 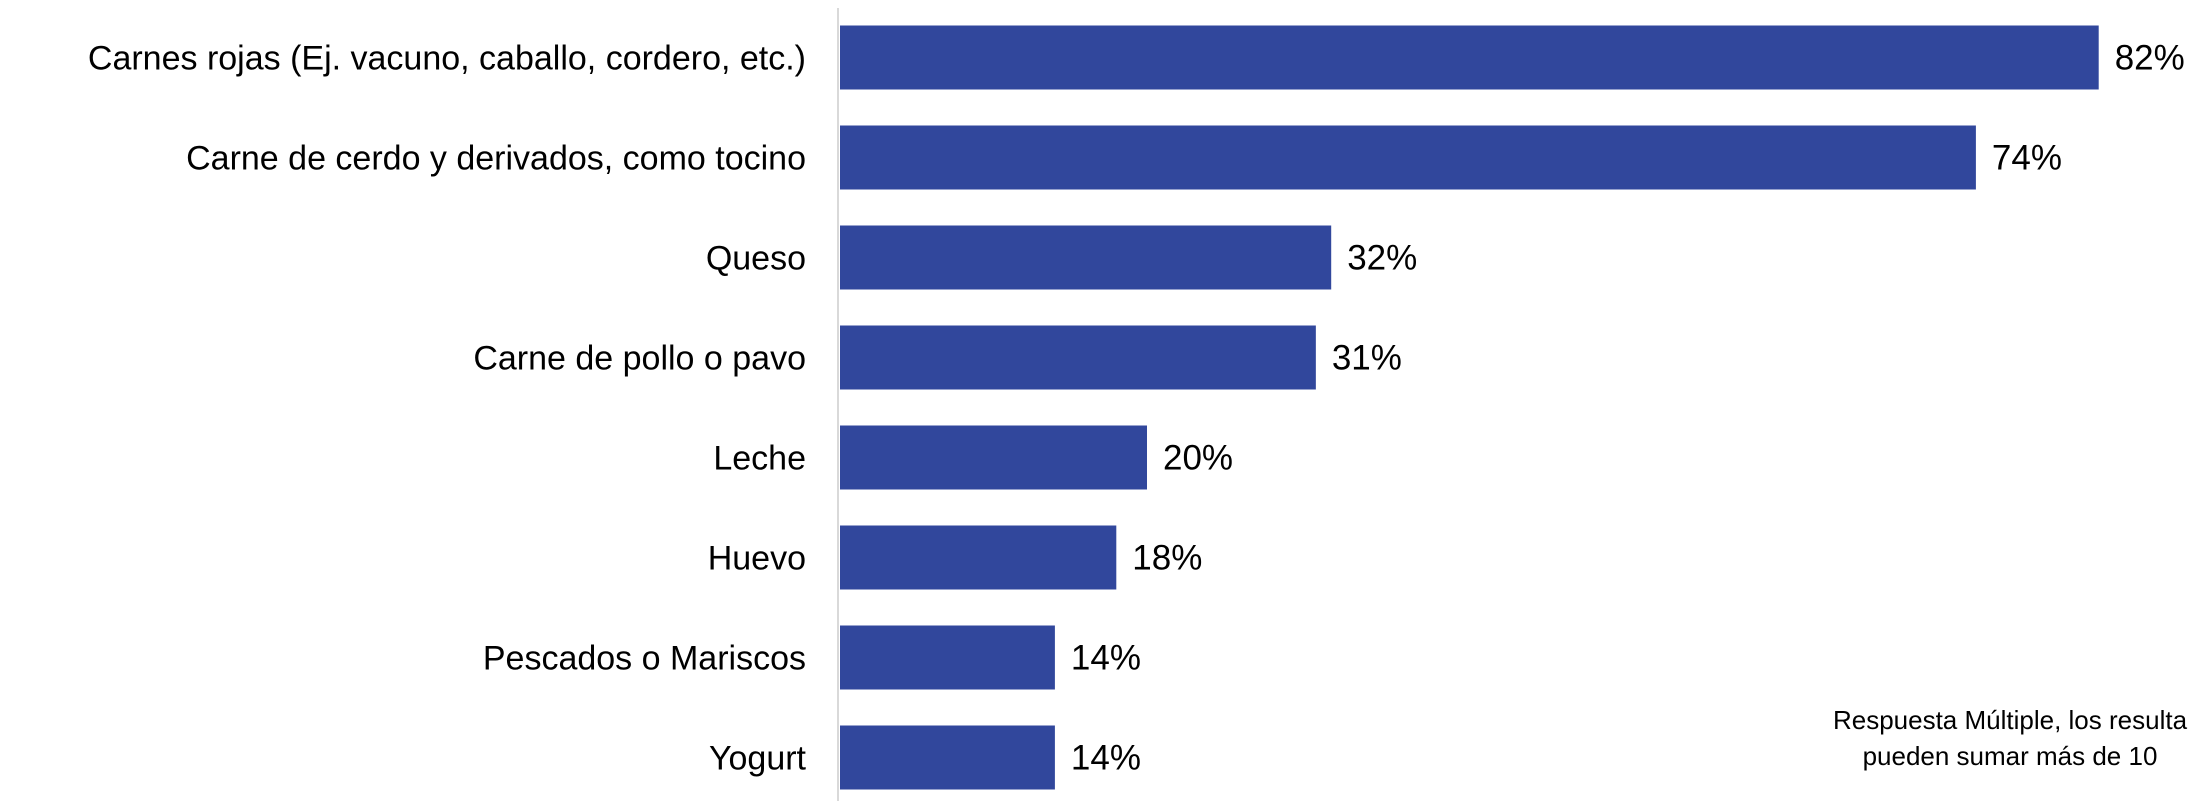 I want to click on footnote-line-2: pueden sumar más de 10, so click(x=2010, y=756).